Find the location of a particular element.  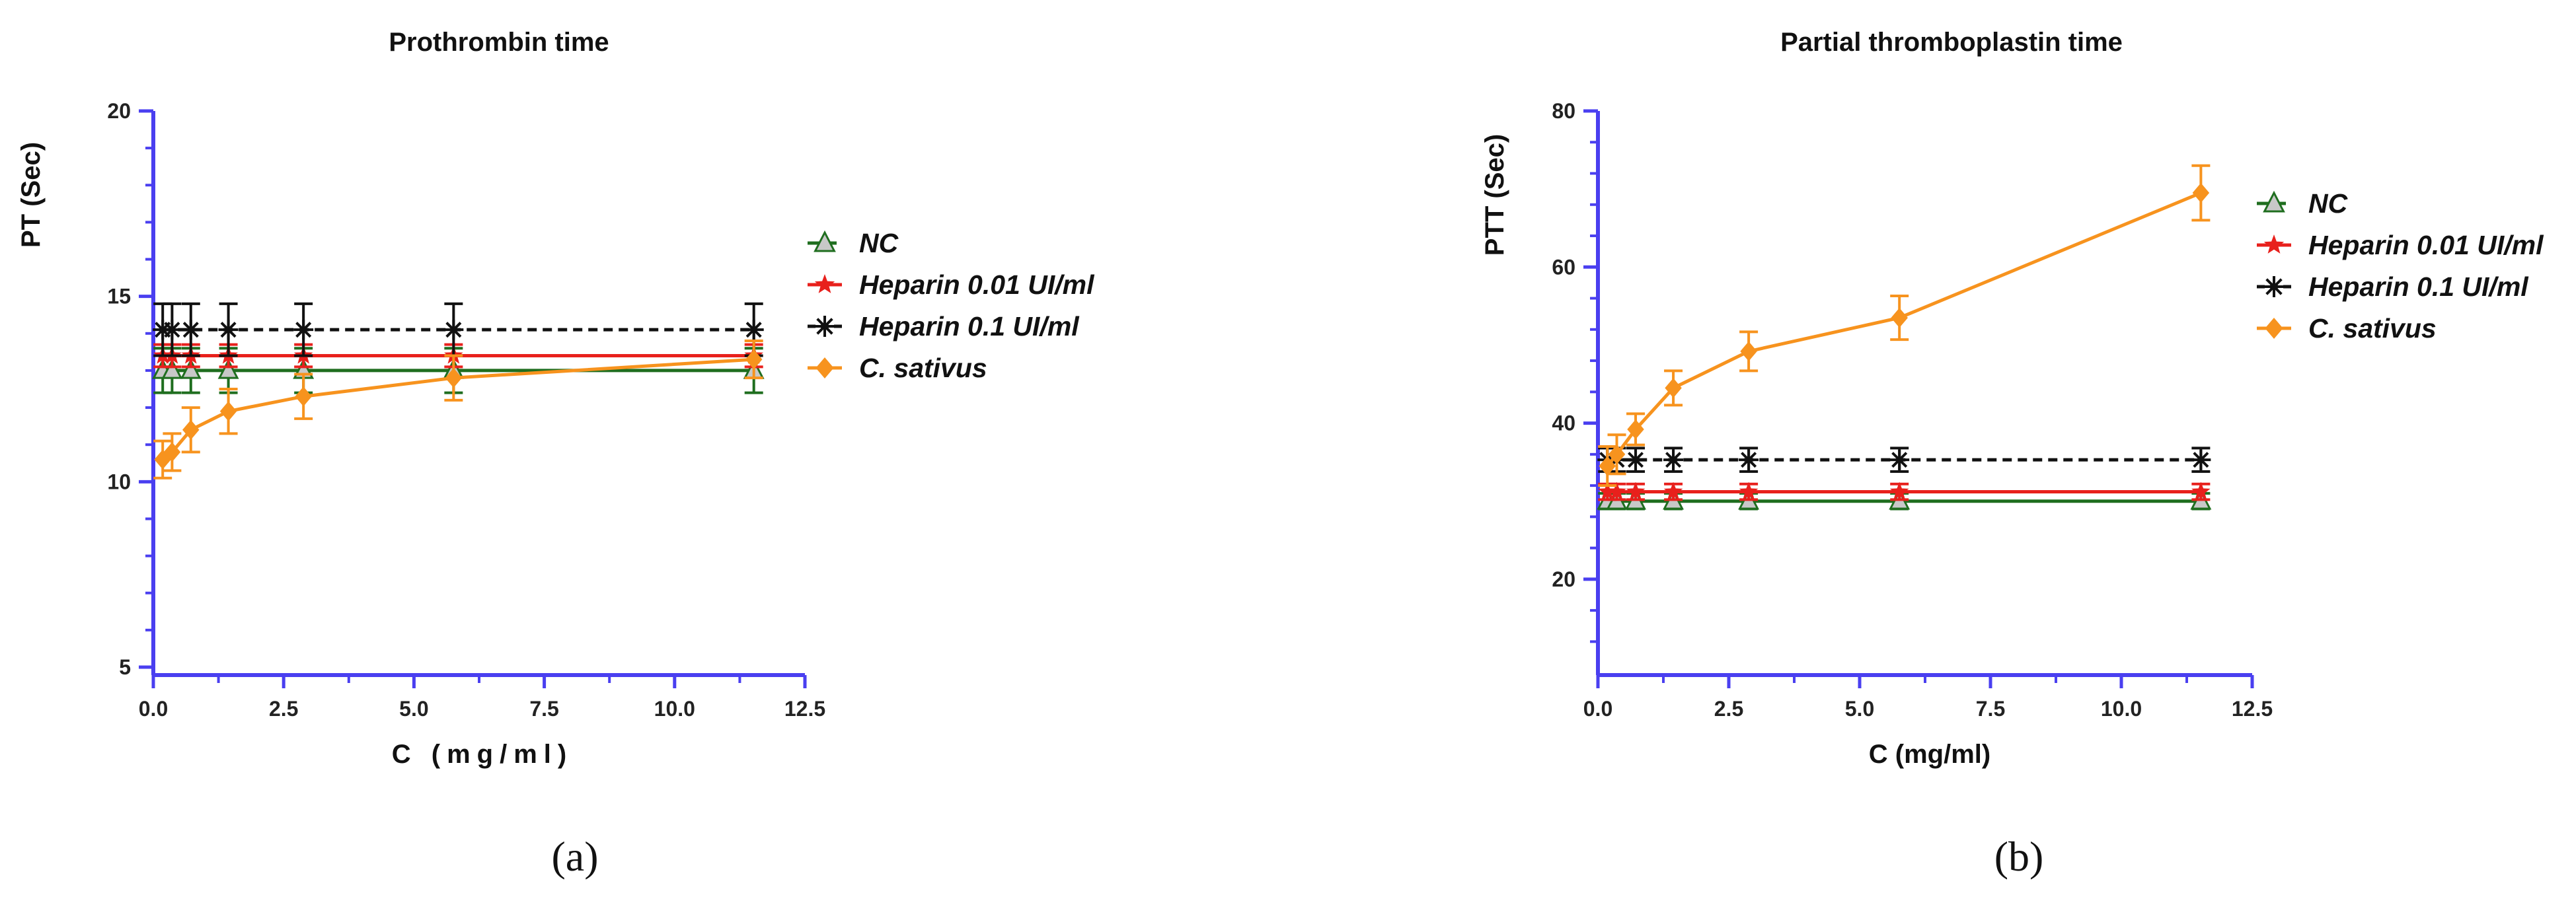

legend-item-sativus-a: C. sativus is located at coordinates (897, 368).